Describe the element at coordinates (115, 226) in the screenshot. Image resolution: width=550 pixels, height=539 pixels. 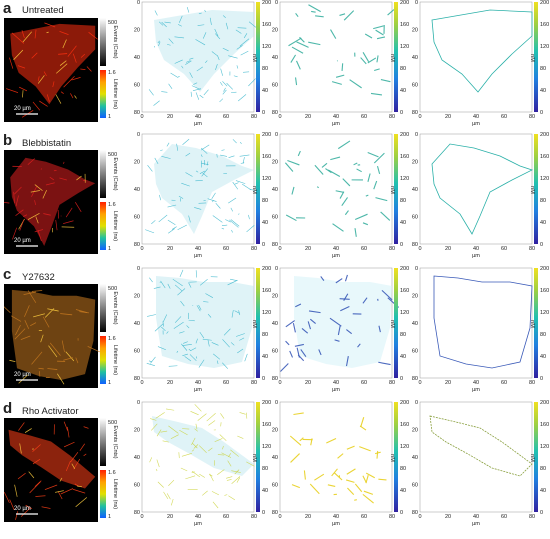
I see `lifetime-axis-label: Lifetime (ns)` at that location.